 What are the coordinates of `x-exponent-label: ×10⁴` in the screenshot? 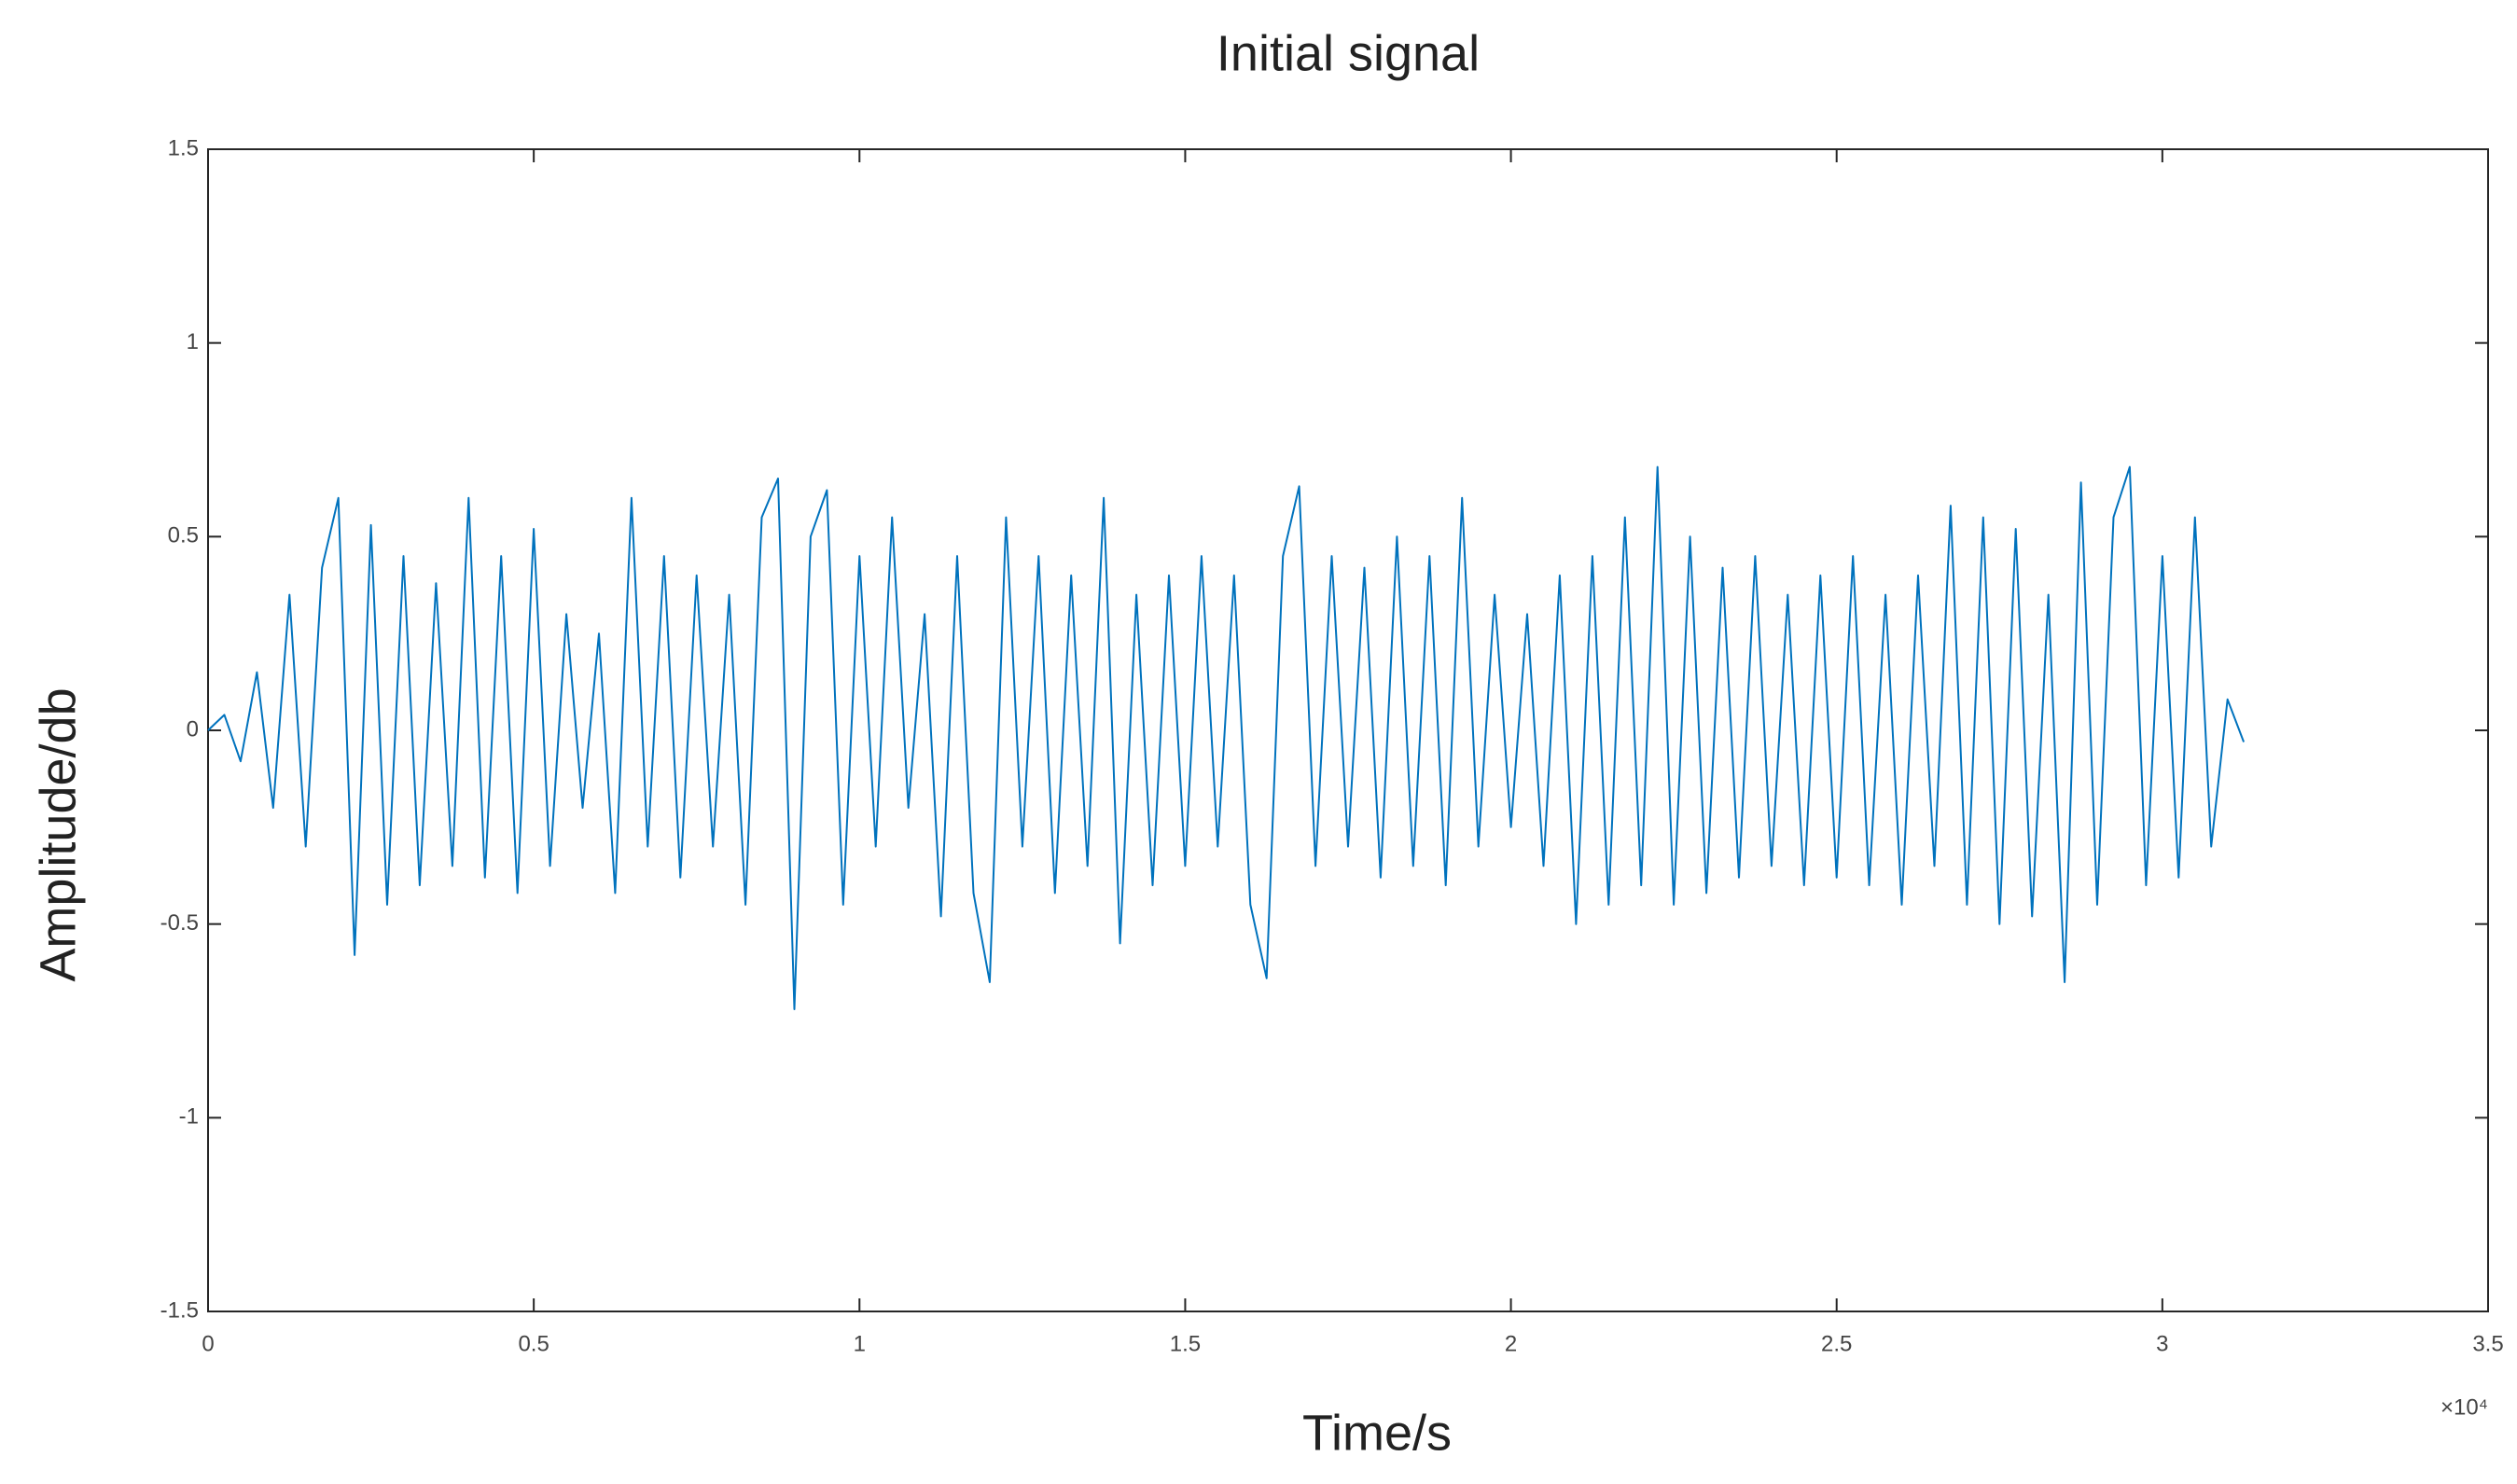 It's located at (2464, 1407).